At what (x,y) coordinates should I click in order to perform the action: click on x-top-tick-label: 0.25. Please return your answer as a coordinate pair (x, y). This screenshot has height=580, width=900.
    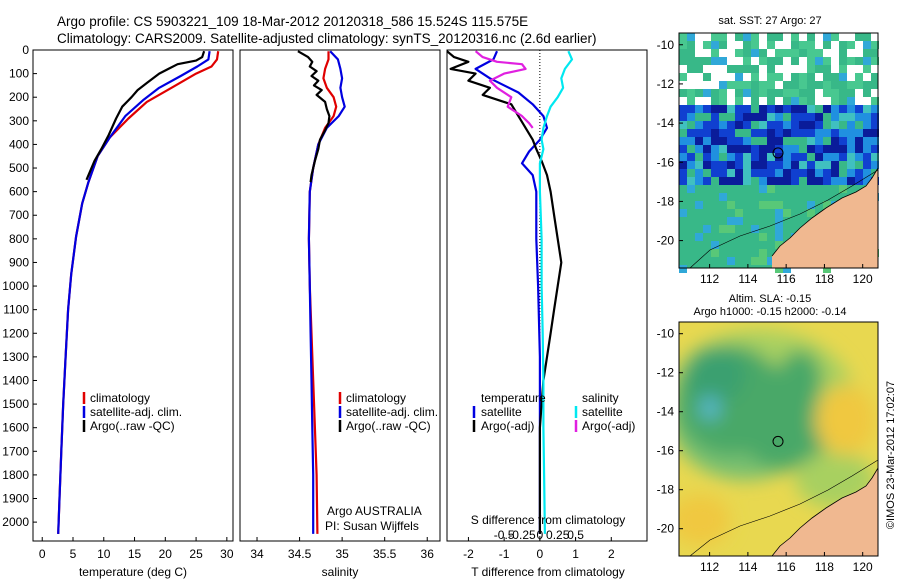
    Looking at the image, I should click on (558, 535).